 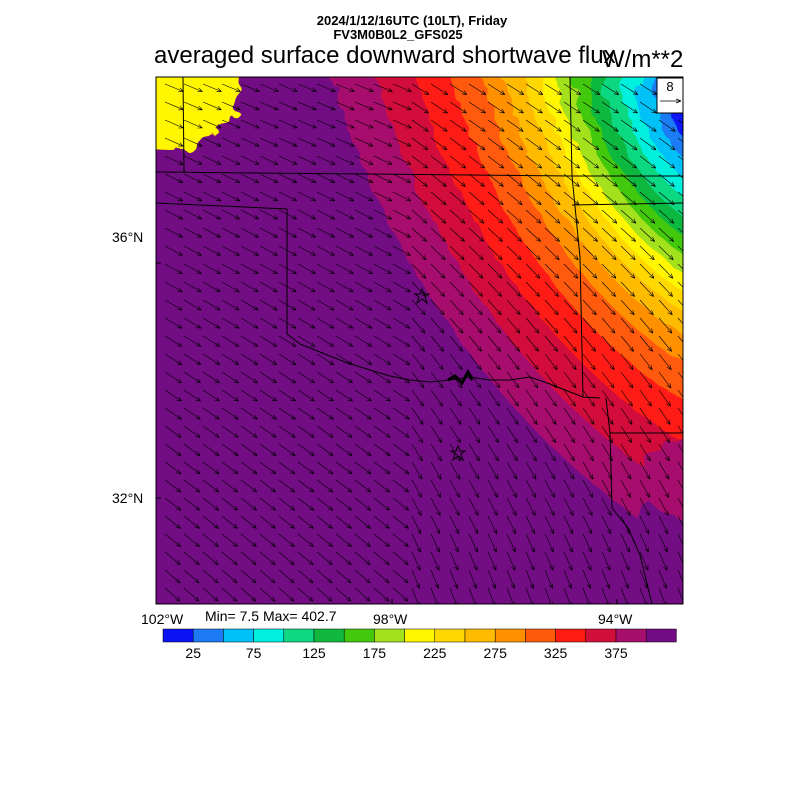 What do you see at coordinates (615, 619) in the screenshot?
I see `lon-tick-94w: 94°W` at bounding box center [615, 619].